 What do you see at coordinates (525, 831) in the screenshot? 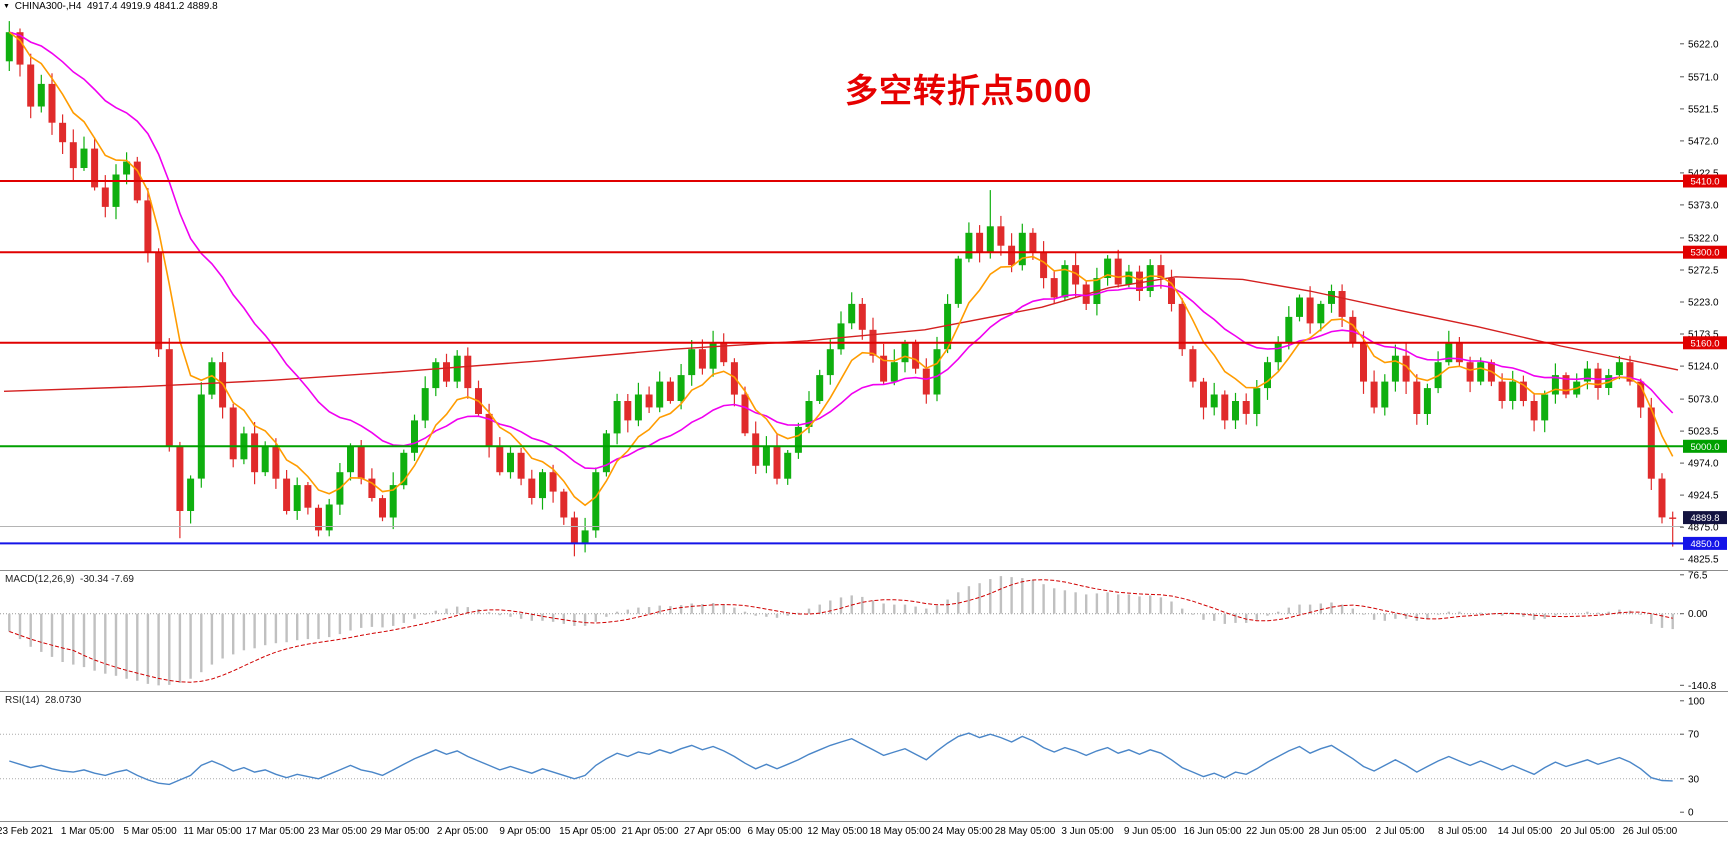
I see `time-axis-label: 9 Apr 05:00` at bounding box center [525, 831].